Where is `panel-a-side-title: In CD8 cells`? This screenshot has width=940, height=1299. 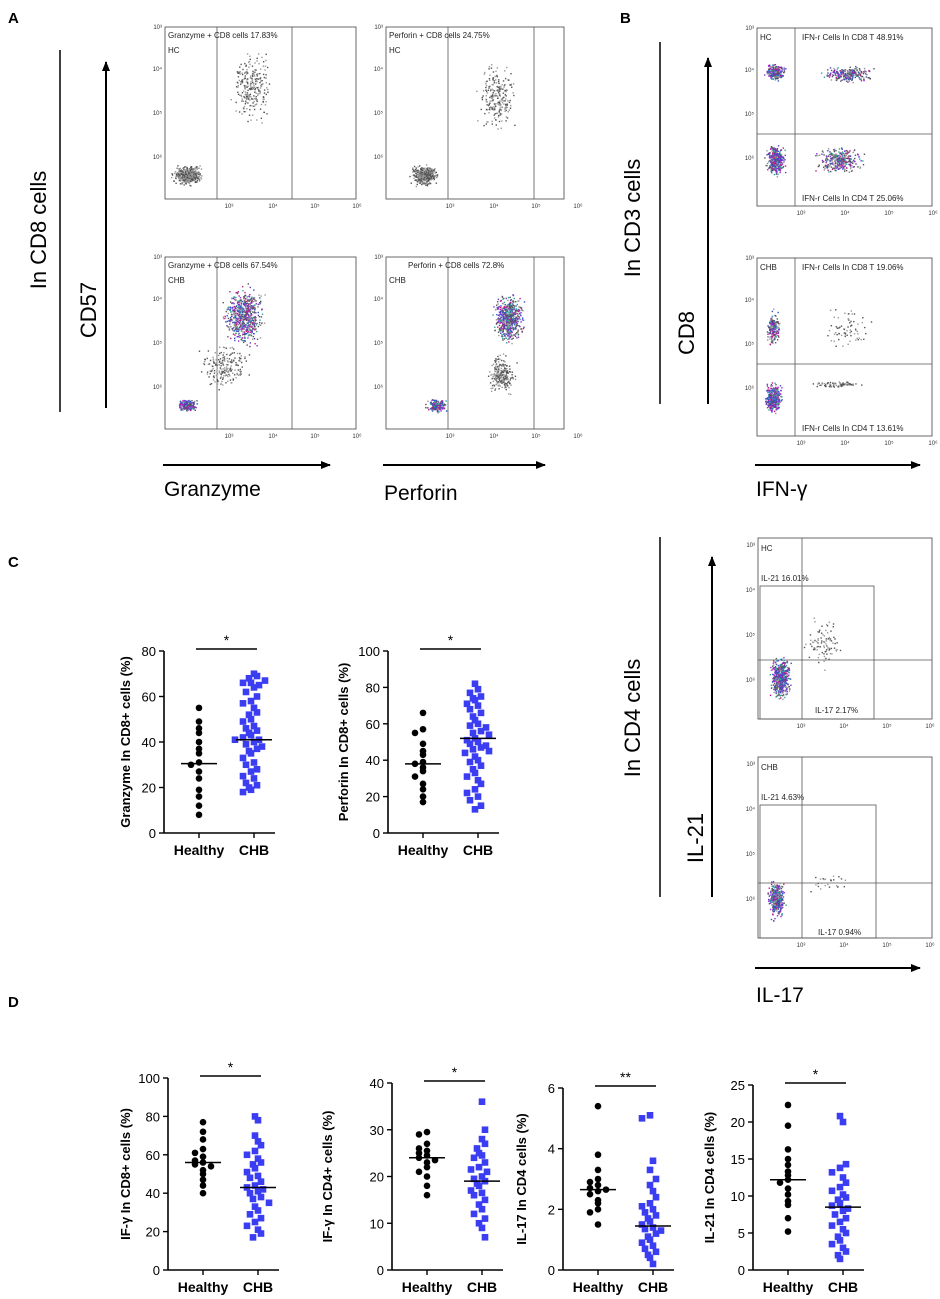
panel-a-side-title: In CD8 cells is located at coordinates (38, 230).